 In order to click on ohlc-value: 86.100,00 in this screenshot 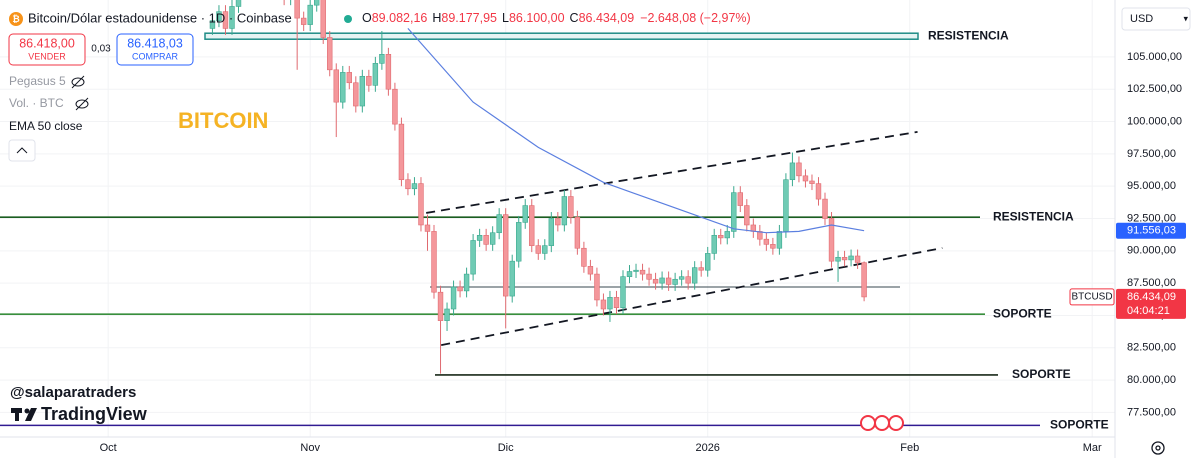, I will do `click(537, 18)`.